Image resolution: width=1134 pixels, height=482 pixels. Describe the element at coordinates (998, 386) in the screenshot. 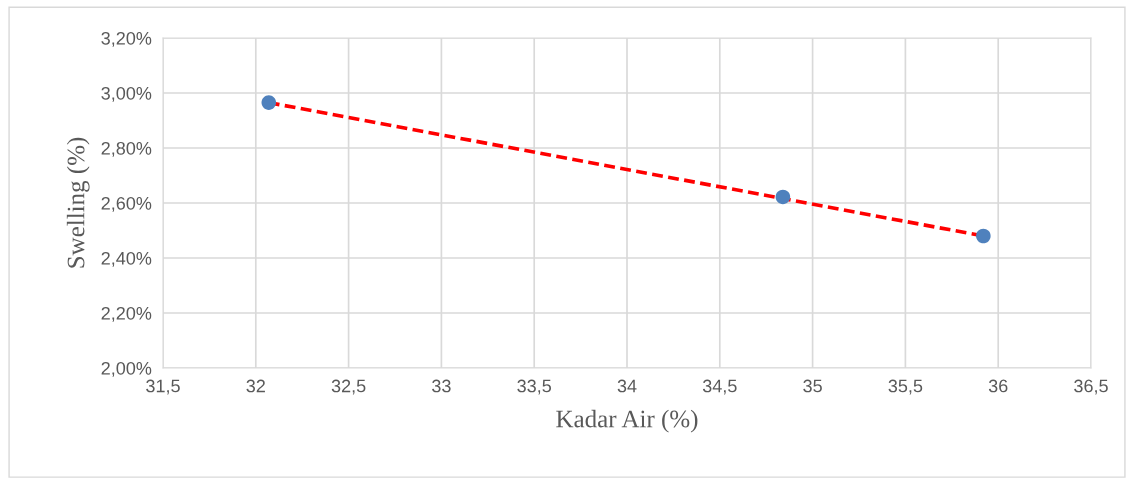

I see `x-tick-label: 36` at that location.